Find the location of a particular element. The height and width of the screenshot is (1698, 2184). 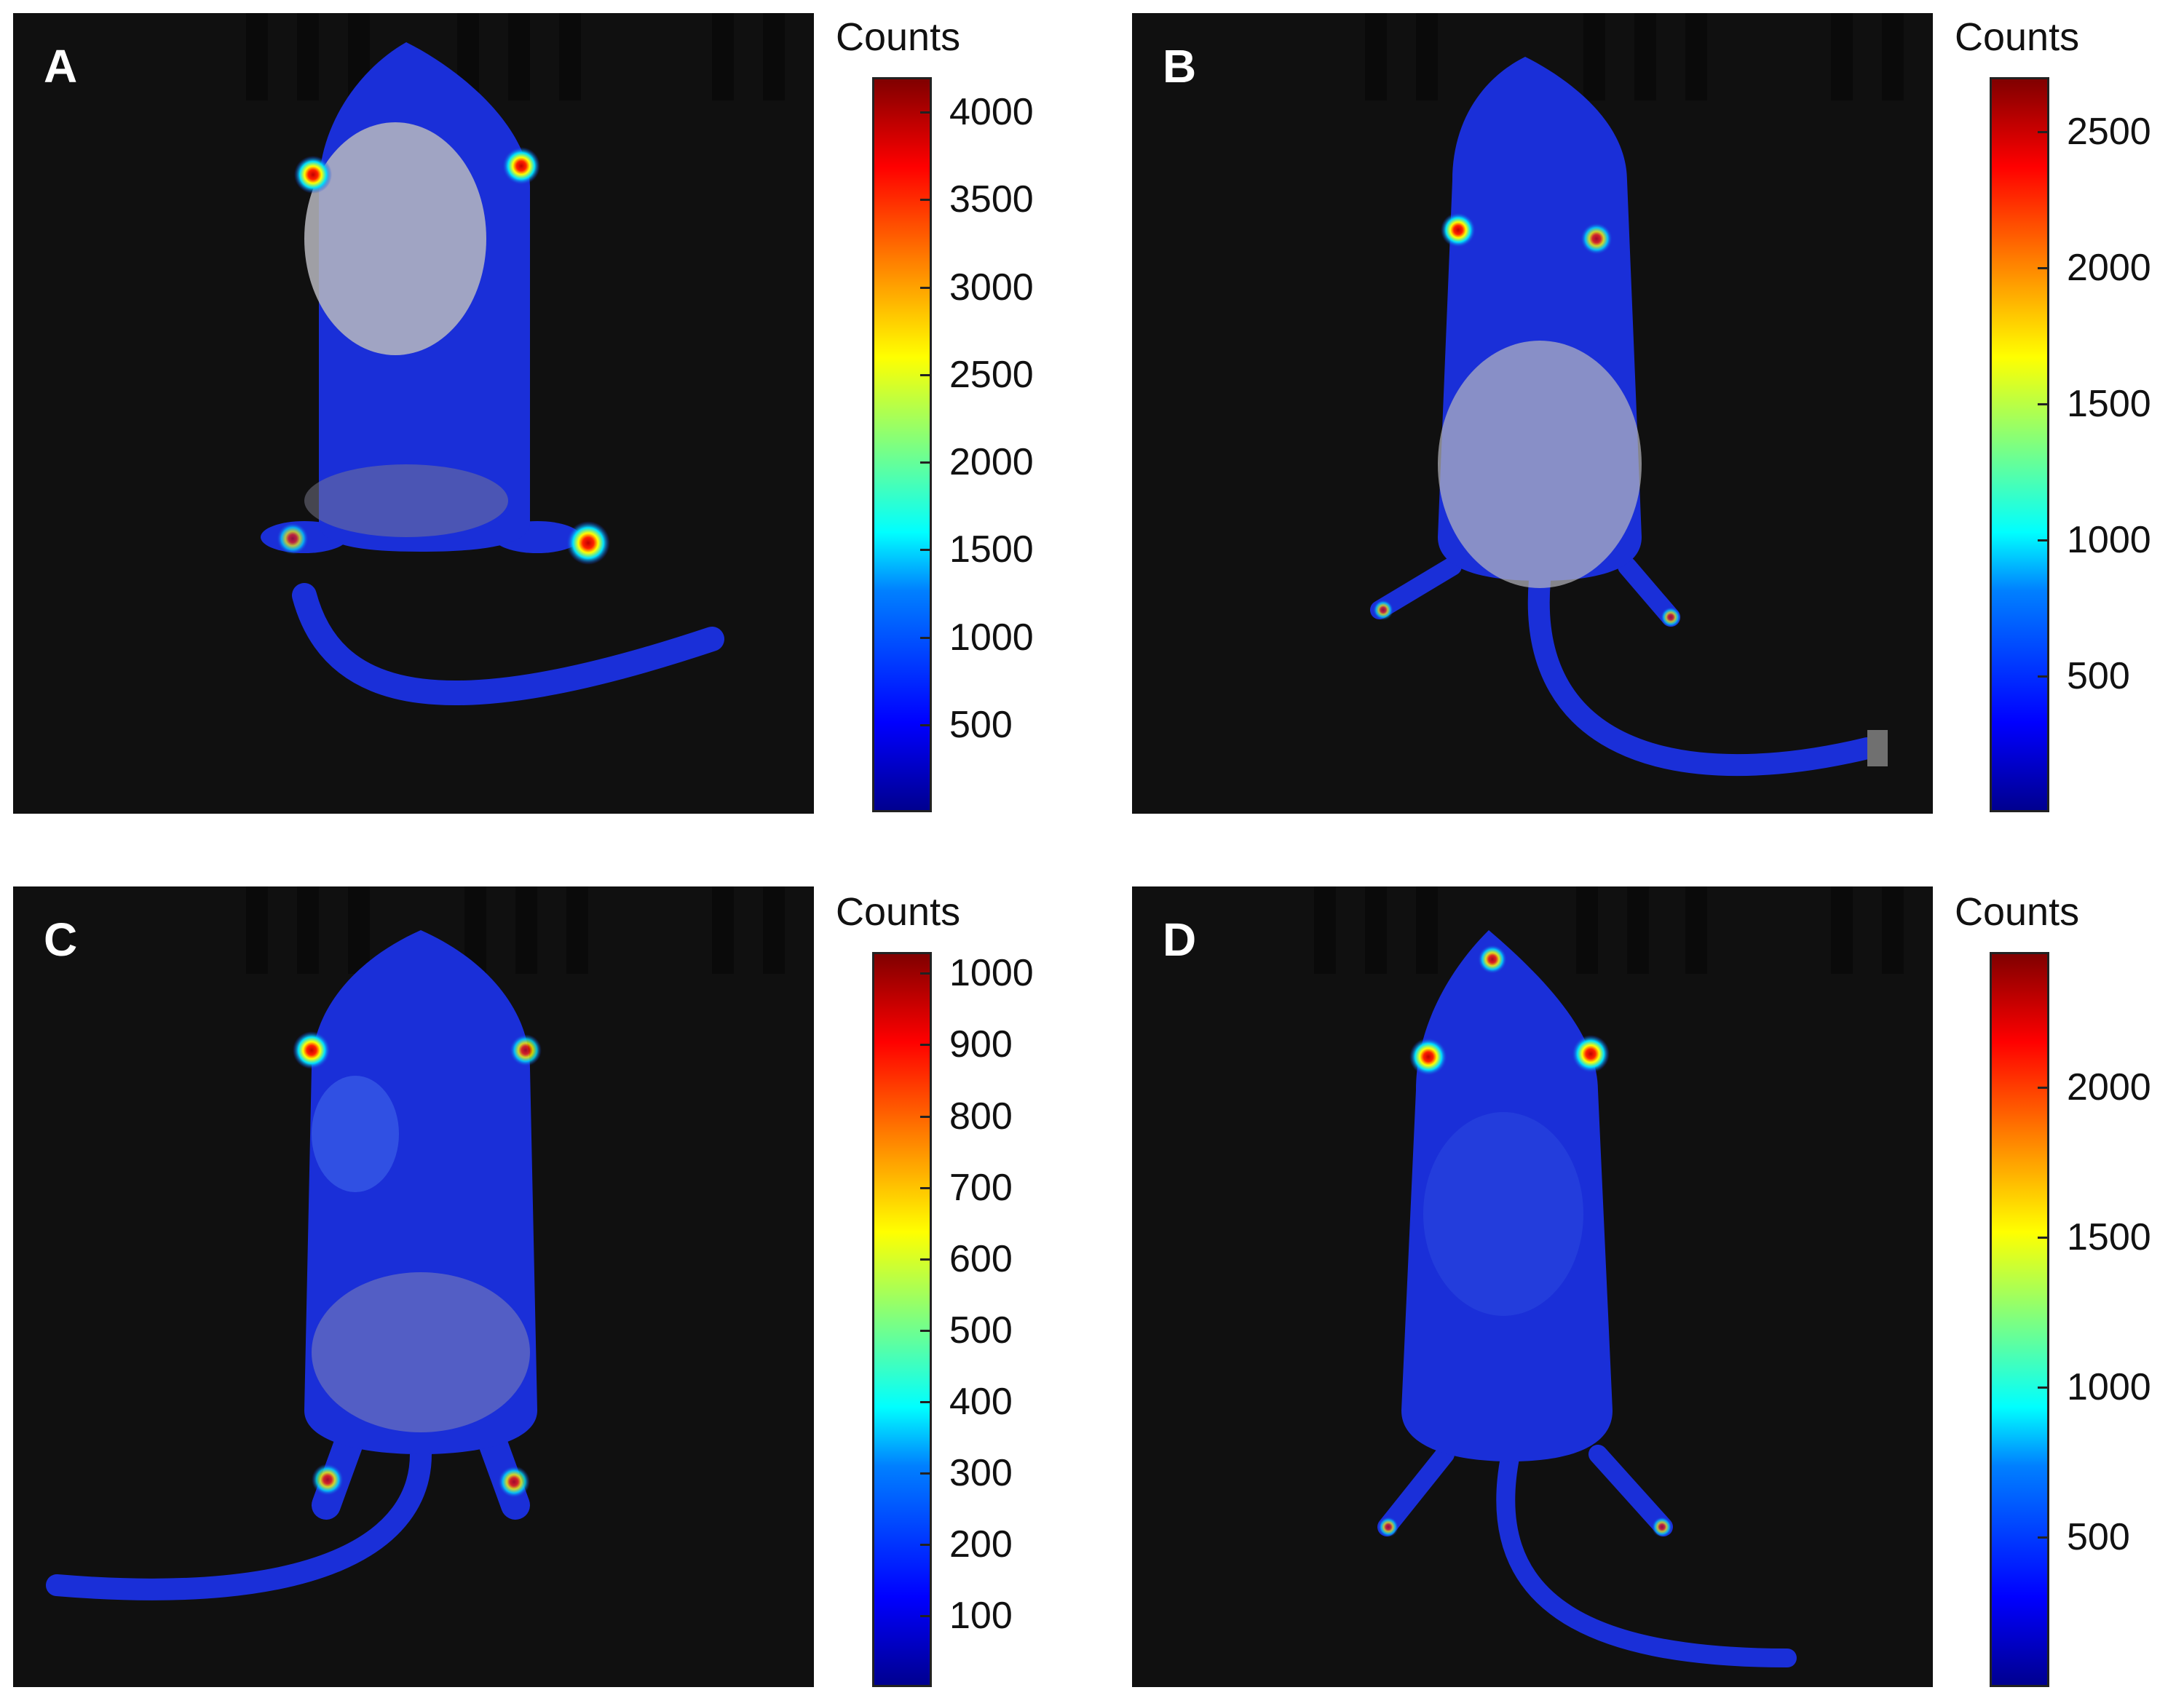

colorbar-tick-label: 4000 is located at coordinates (991, 112).